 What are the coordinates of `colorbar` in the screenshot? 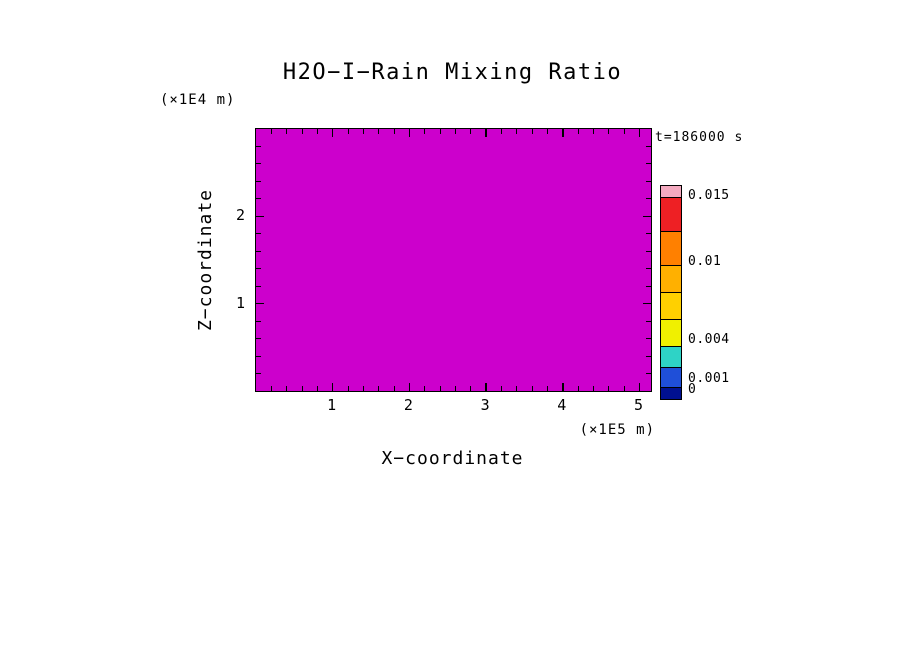 It's located at (671, 292).